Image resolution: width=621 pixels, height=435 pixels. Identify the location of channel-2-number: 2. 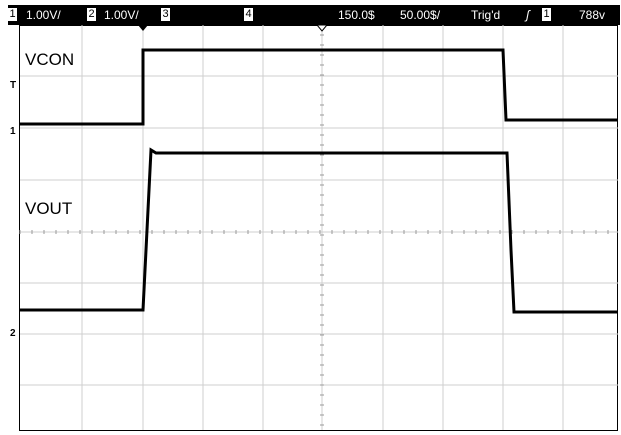
(91, 15).